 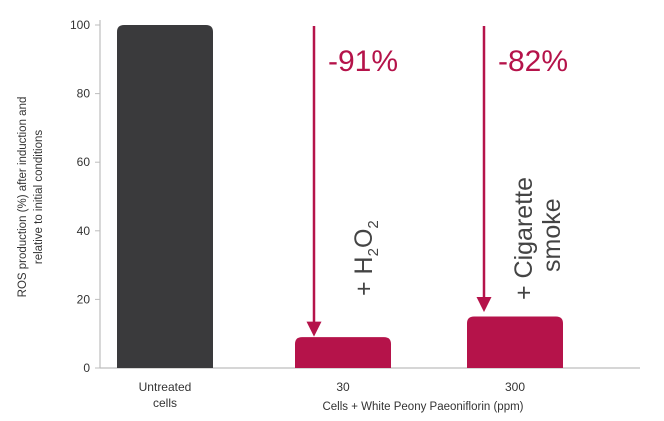 I want to click on y-tick-label: 40, so click(x=84, y=231).